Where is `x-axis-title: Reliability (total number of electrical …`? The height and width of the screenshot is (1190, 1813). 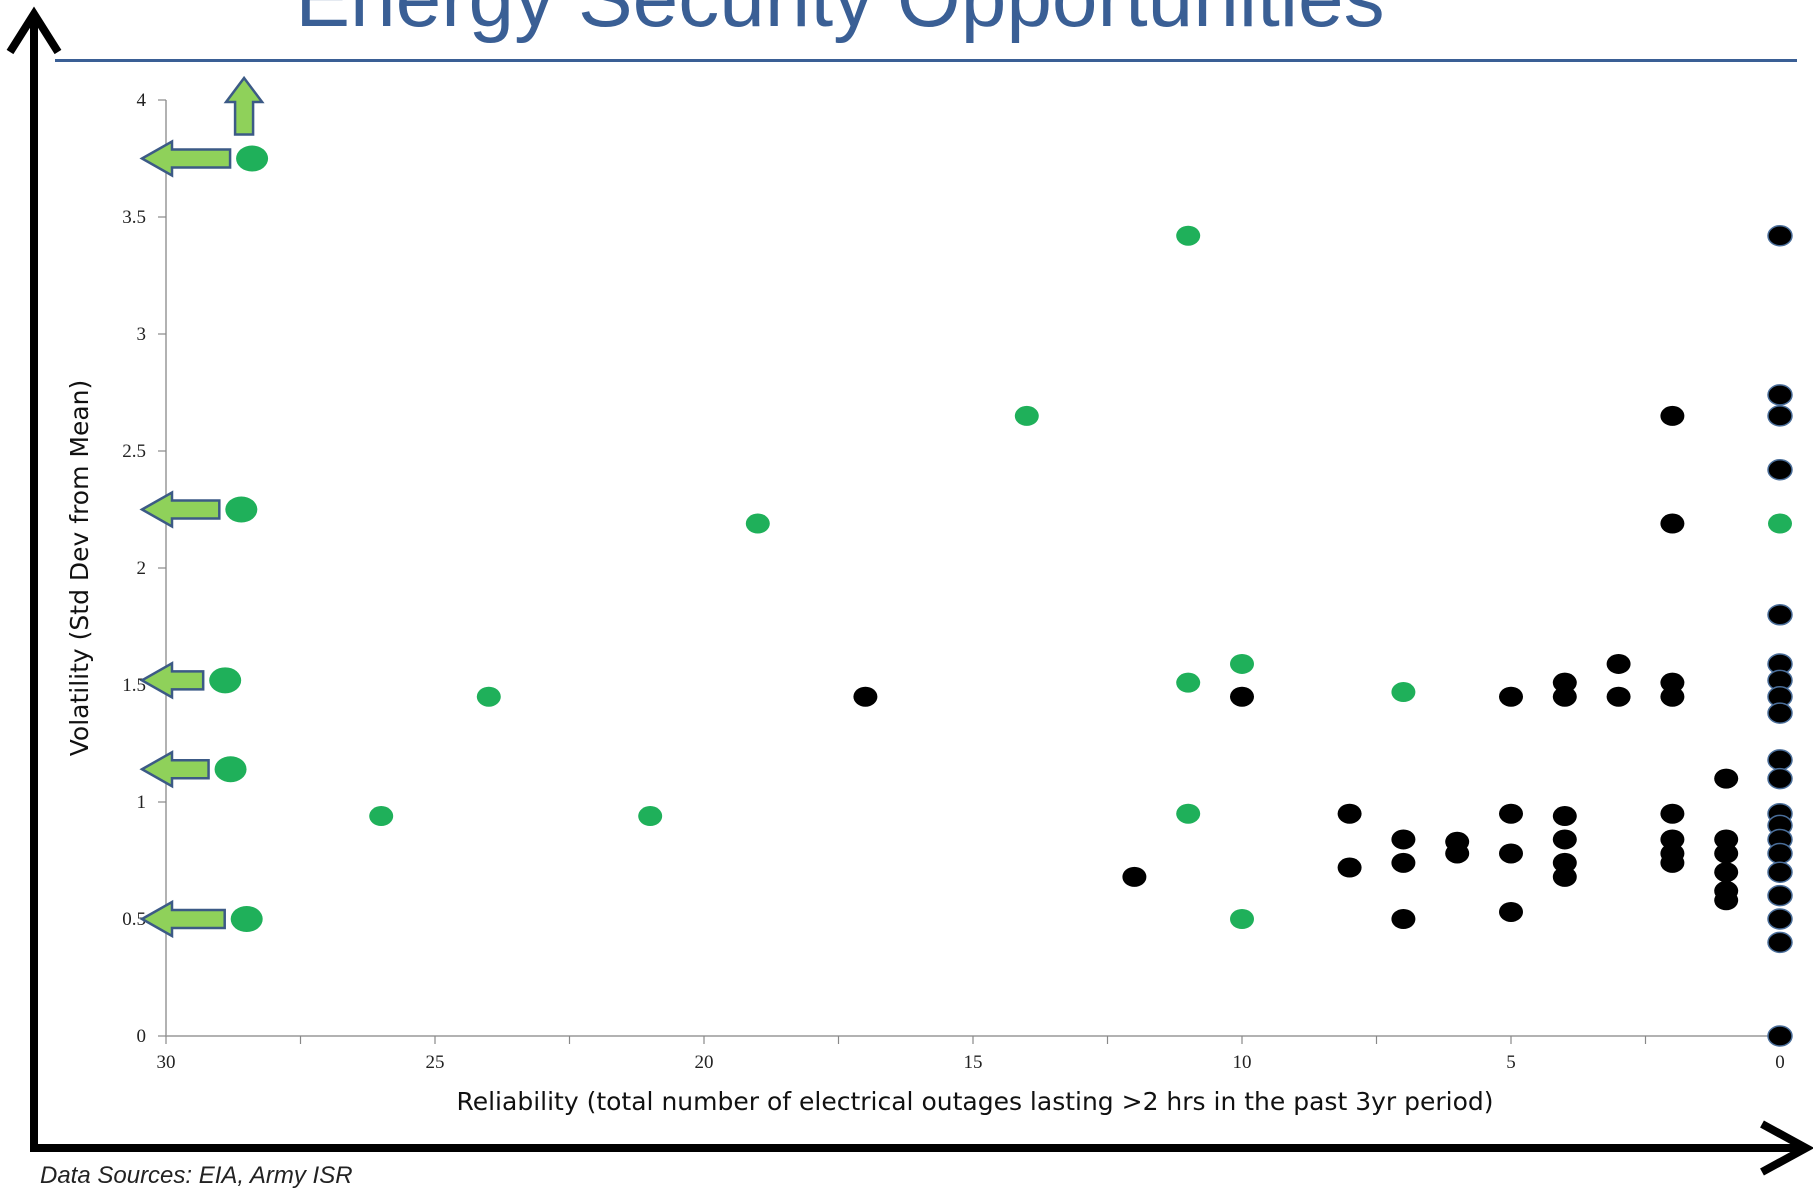 x-axis-title: Reliability (total number of electrical … is located at coordinates (974, 1101).